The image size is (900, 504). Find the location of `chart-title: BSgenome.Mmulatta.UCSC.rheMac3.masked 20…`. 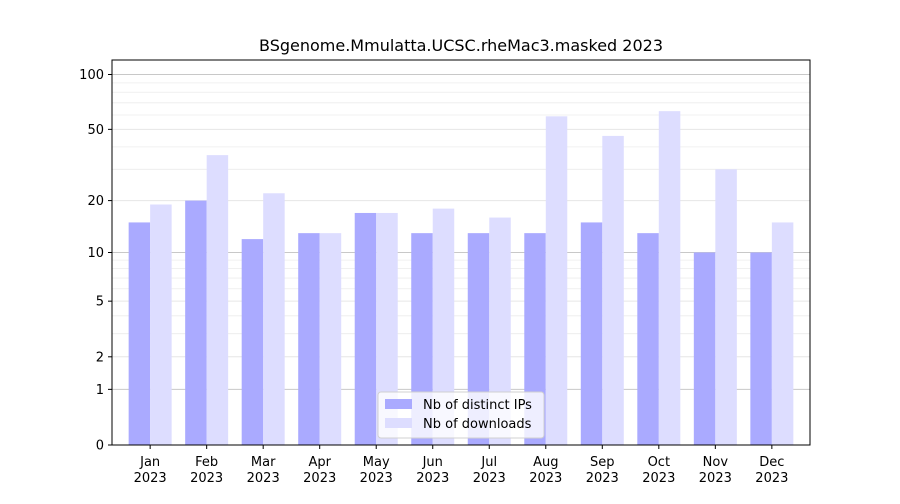

chart-title: BSgenome.Mmulatta.UCSC.rheMac3.masked 20… is located at coordinates (461, 45).